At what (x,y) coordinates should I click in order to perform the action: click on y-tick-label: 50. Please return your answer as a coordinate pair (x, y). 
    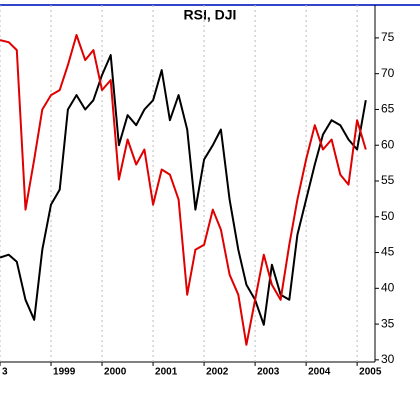
    Looking at the image, I should click on (388, 216).